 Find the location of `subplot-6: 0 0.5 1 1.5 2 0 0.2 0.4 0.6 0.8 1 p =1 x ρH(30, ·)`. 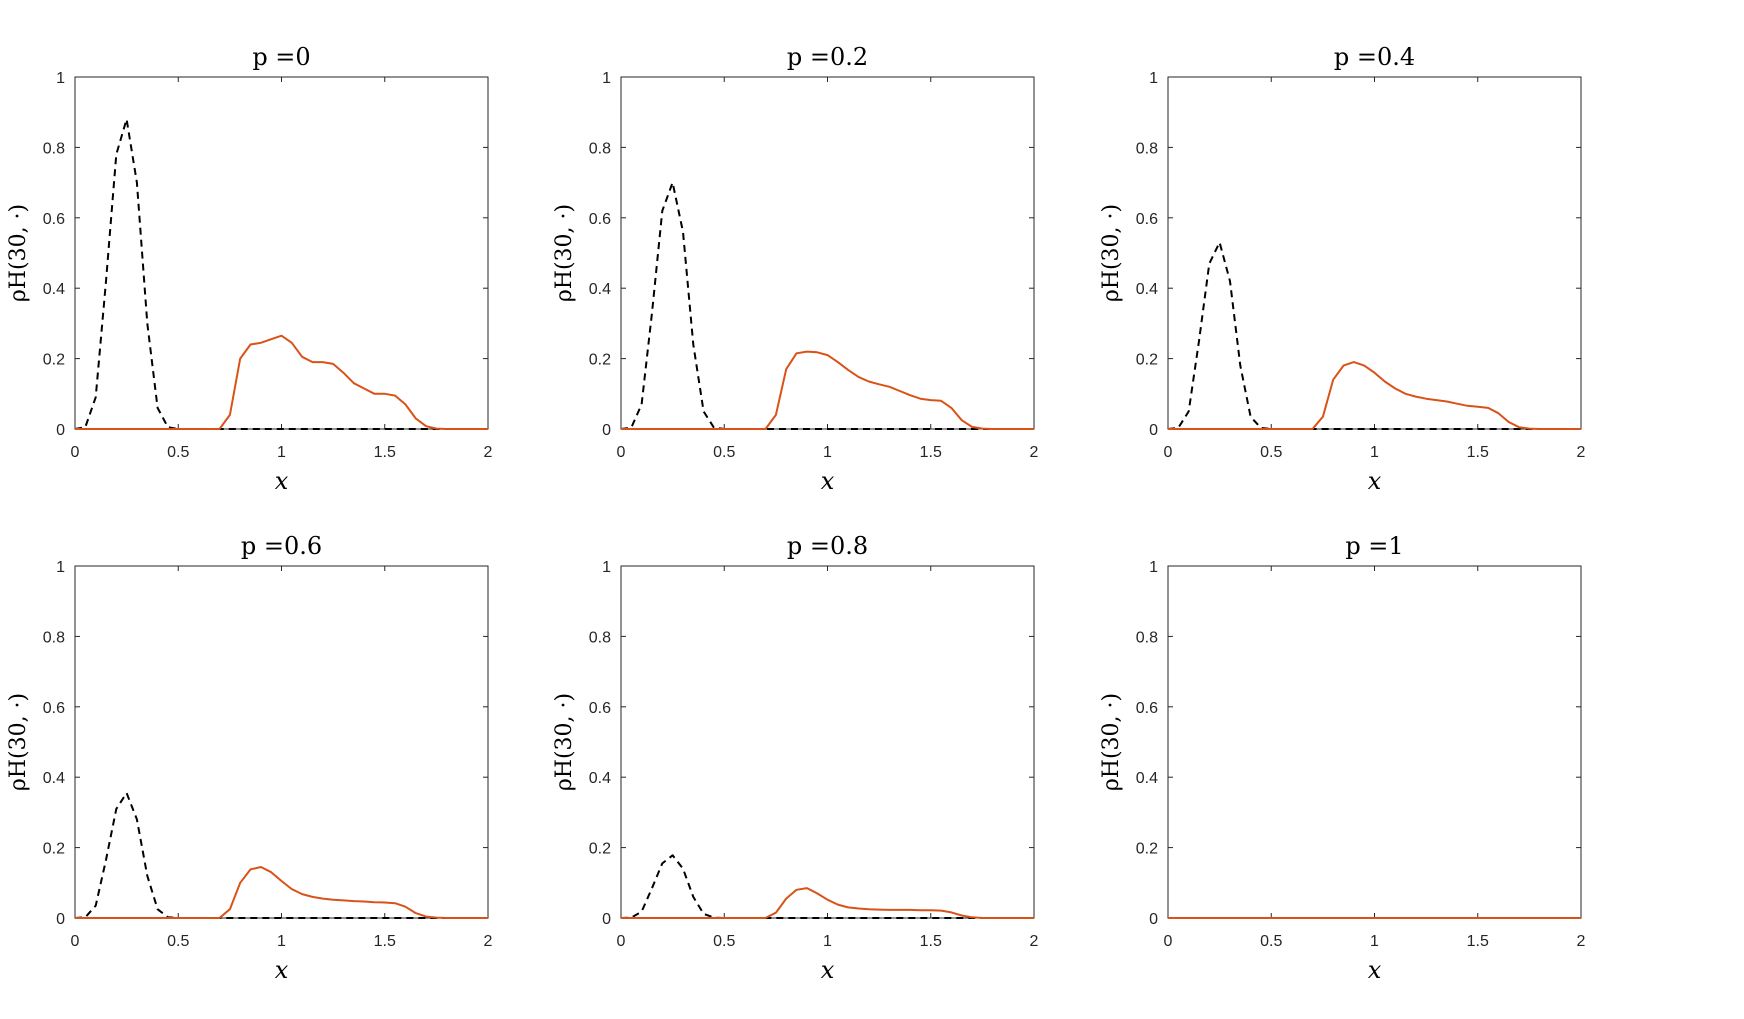

subplot-6: 0 0.5 1 1.5 2 0 0.2 0.4 0.6 0.8 1 p =1 x ρH(30, ·) is located at coordinates (1342, 758).